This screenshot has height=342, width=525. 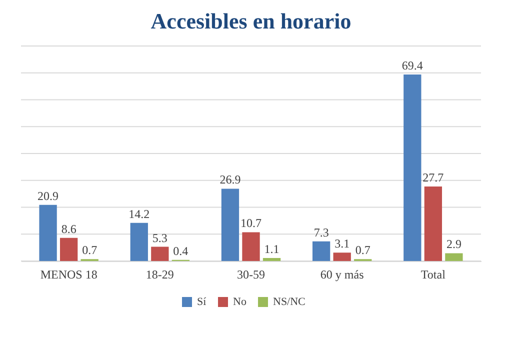 I want to click on legend-label: No, so click(x=240, y=302).